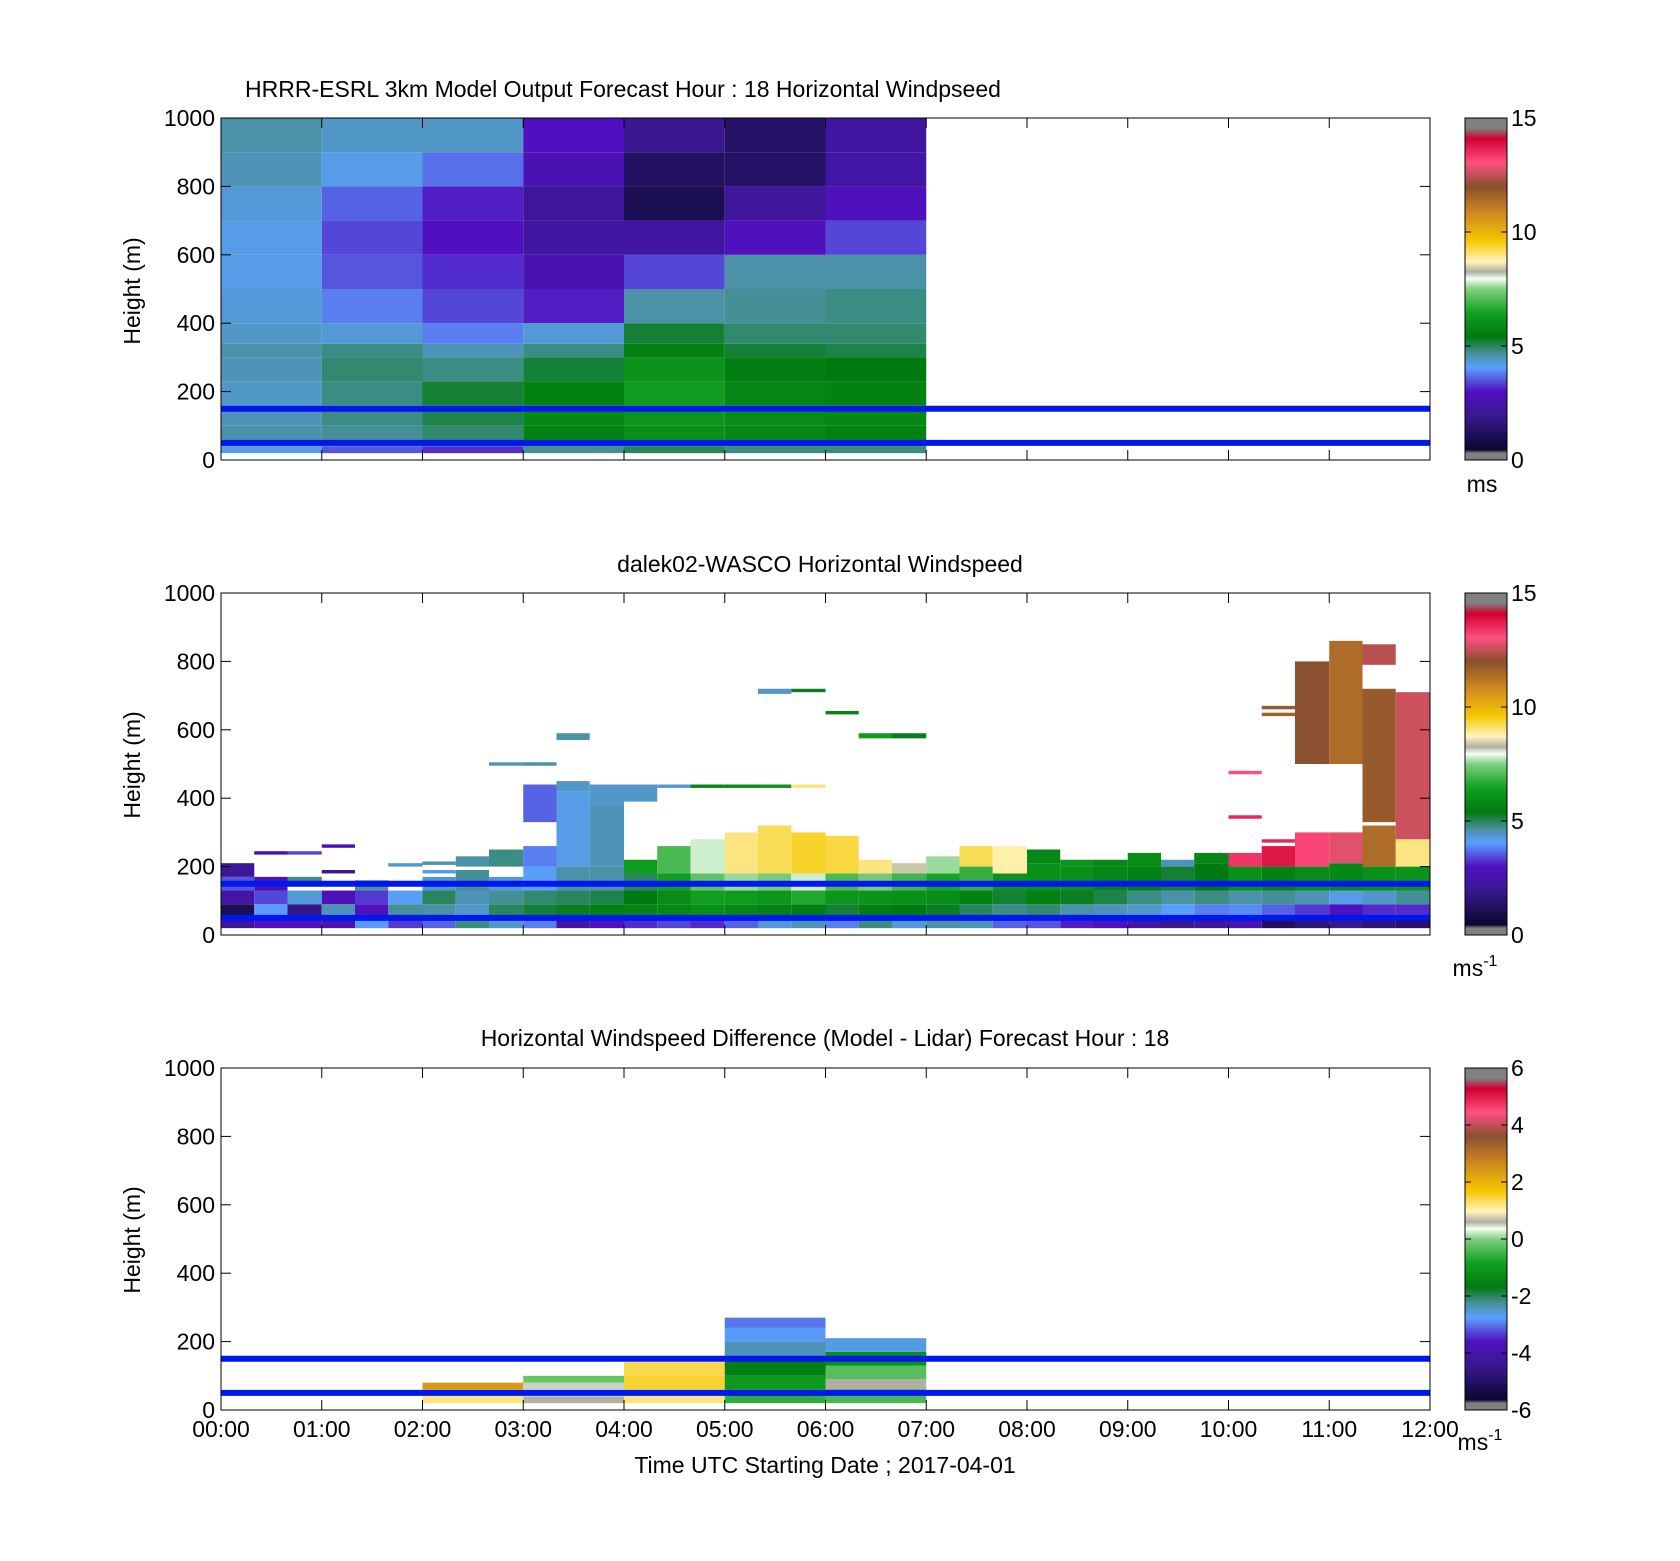 This screenshot has width=1680, height=1561. Describe the element at coordinates (1486, 1239) in the screenshot. I see `colorbar` at that location.